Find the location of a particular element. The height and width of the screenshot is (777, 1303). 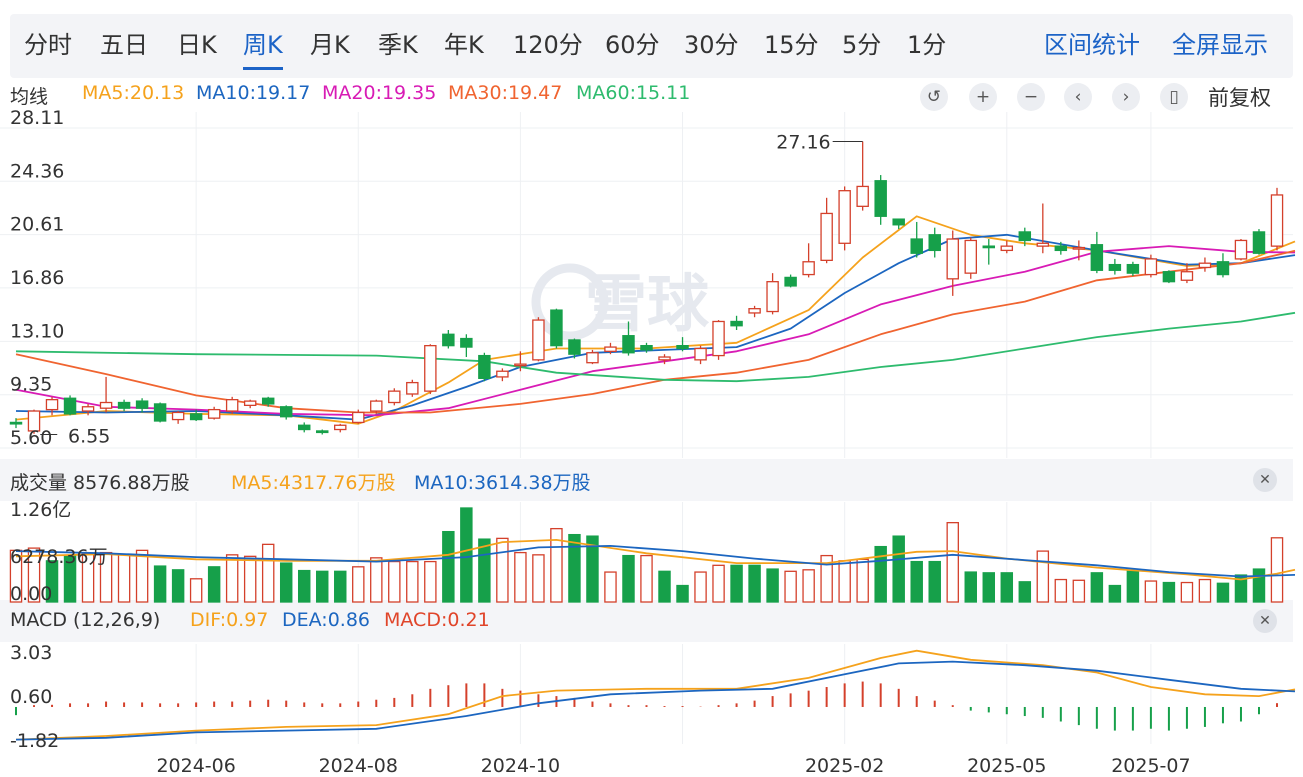

tab-5min: 5分 is located at coordinates (862, 45).